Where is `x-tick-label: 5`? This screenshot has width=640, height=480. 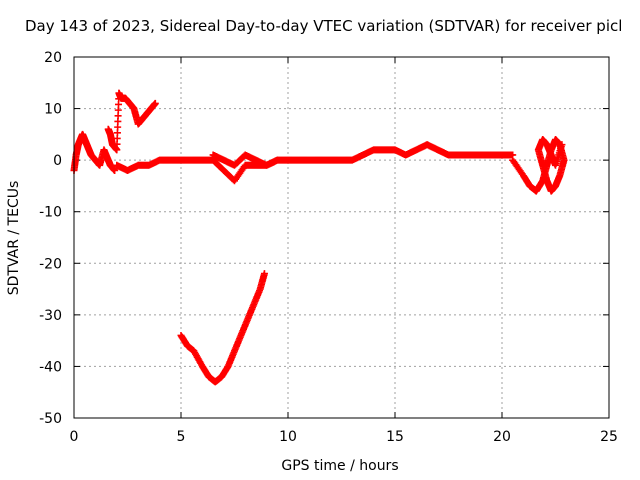
x-tick-label: 5 is located at coordinates (181, 437).